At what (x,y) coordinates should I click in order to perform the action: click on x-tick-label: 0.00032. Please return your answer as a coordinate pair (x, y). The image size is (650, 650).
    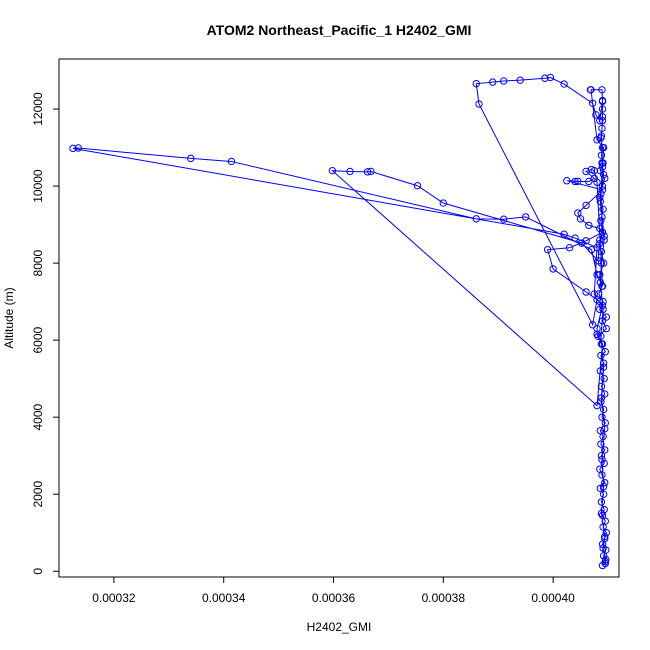
    Looking at the image, I should click on (114, 598).